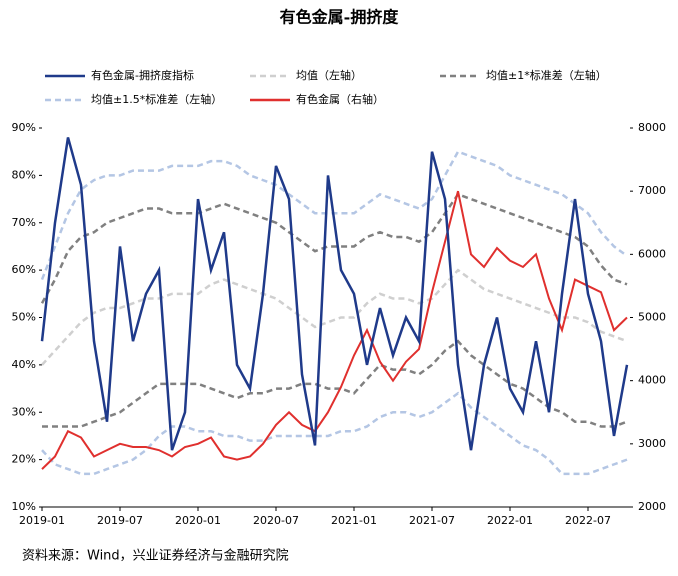 Image resolution: width=678 pixels, height=576 pixels. Describe the element at coordinates (155, 556) in the screenshot. I see `source-note: 资料来源：Wind，兴业证券经济与金融研究院` at that location.